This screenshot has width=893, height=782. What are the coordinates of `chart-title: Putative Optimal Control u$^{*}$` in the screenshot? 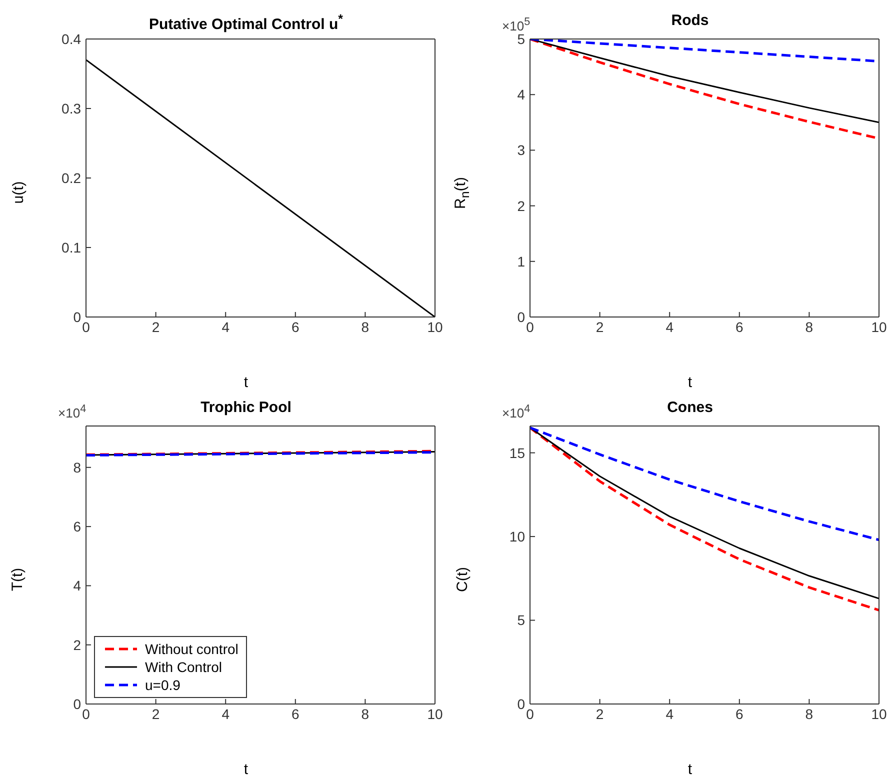 It's located at (246, 22).